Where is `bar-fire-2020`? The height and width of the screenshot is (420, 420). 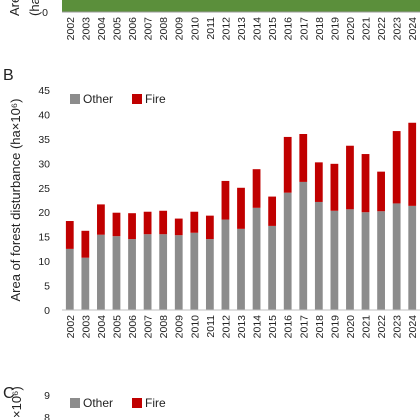
bar-fire-2020 is located at coordinates (350, 177).